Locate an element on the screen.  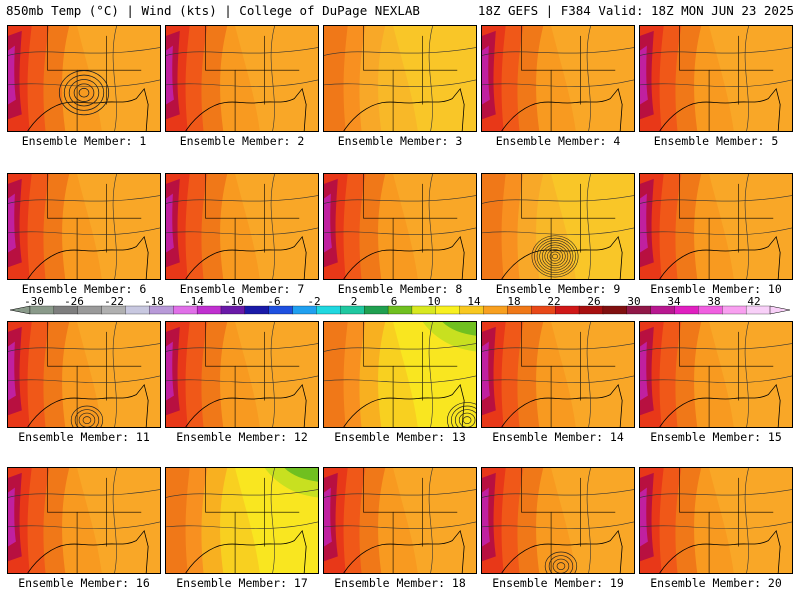
ensemble-member-label: Ensemble Member: 6 is located at coordinates (84, 289).